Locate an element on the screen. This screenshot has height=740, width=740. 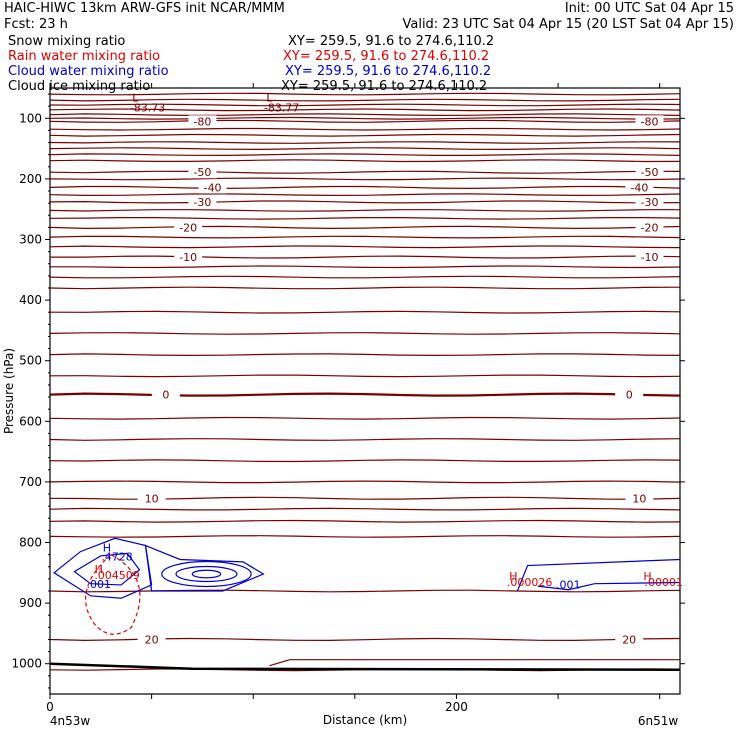
field-xy-cloud-ice: XY= 259.5, 91.6 to 274.6,110.2 is located at coordinates (384, 86).